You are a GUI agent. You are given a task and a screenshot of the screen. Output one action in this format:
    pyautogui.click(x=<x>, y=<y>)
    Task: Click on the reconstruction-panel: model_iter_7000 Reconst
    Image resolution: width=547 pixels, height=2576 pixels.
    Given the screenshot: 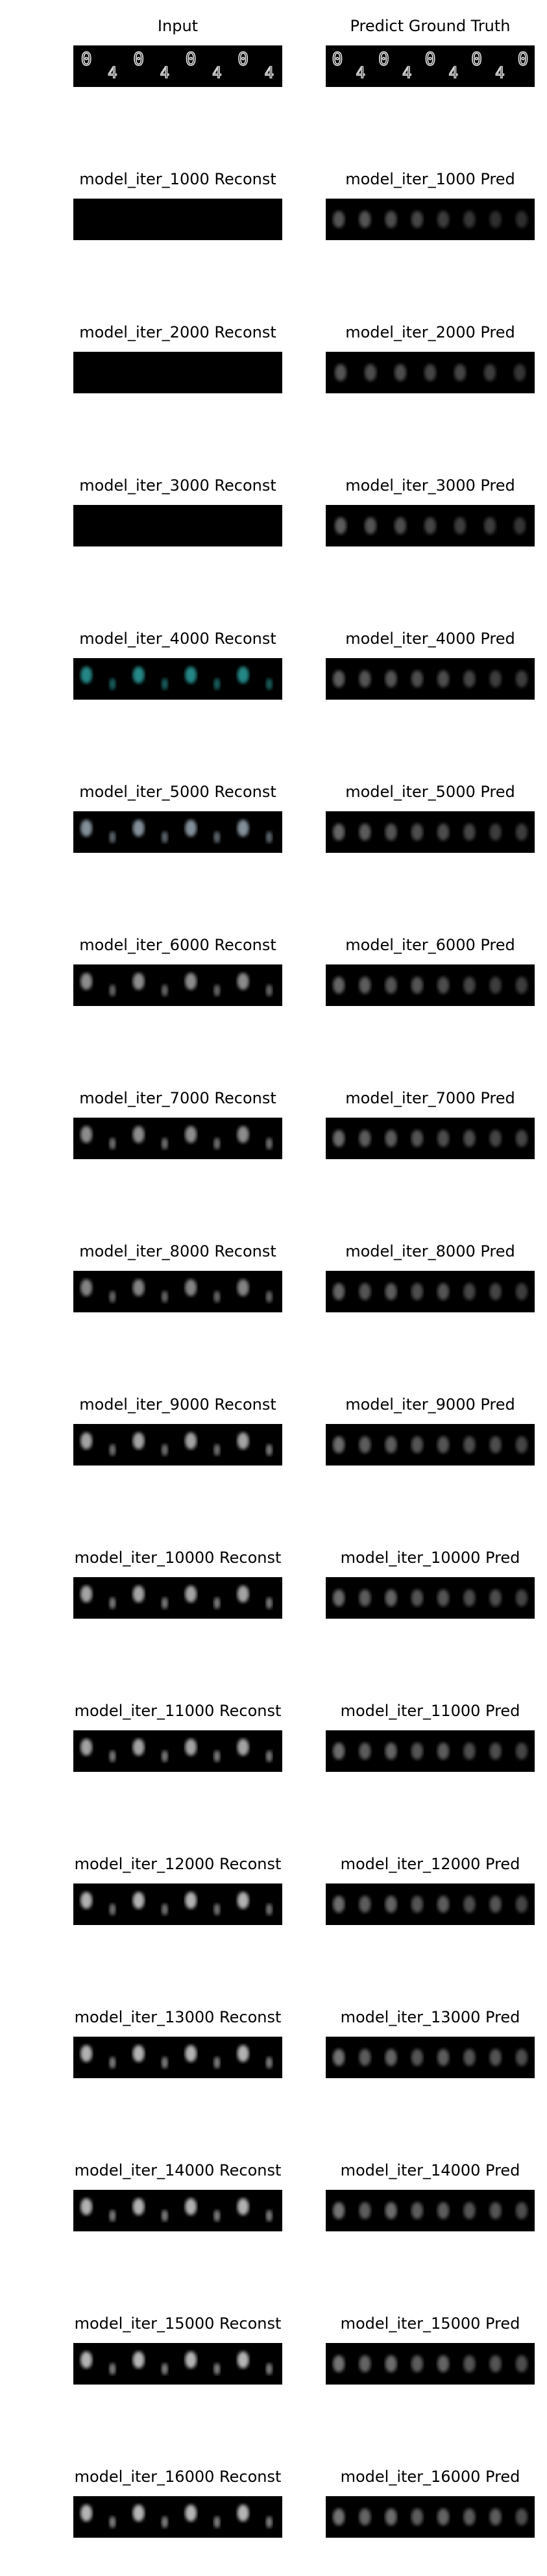 What is the action you would take?
    pyautogui.click(x=177, y=1124)
    